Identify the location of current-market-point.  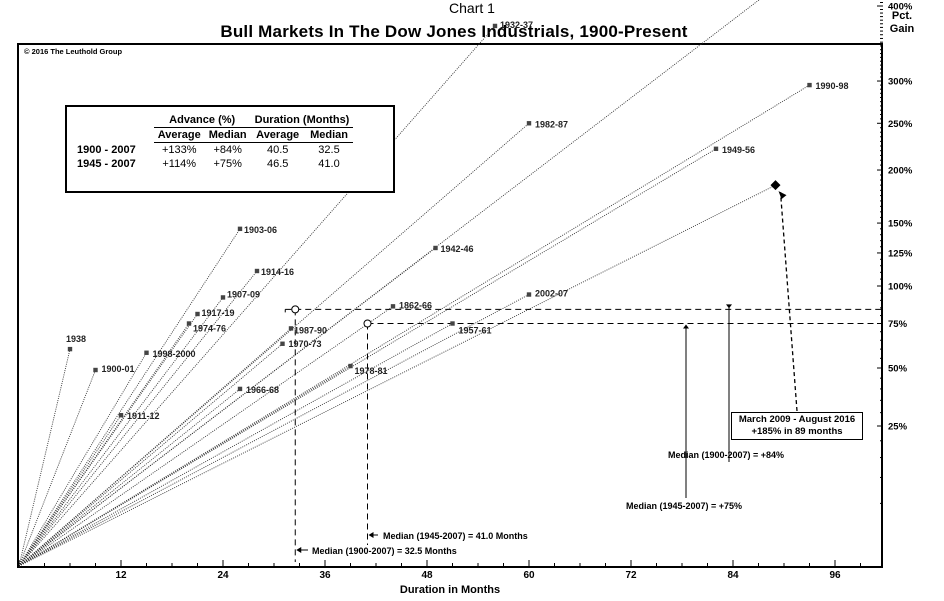
(775, 185).